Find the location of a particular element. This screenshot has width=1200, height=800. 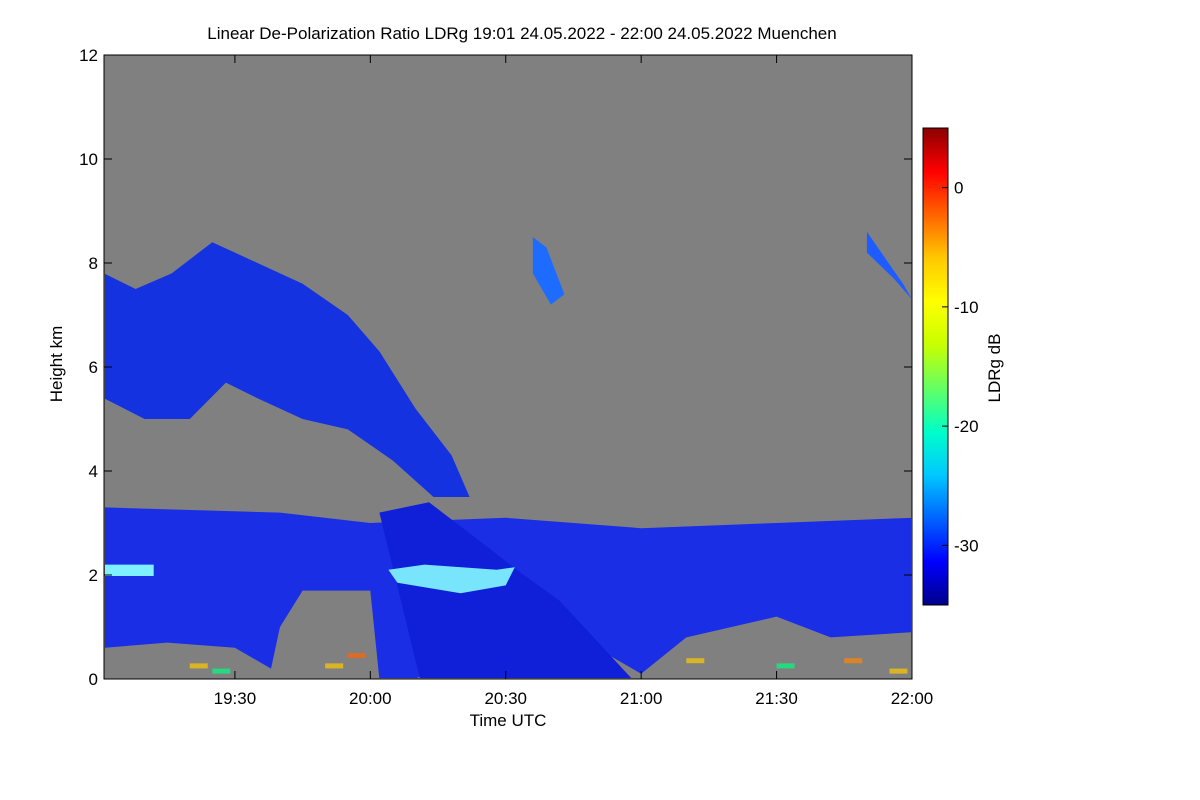

colorbar-tick-label: -10 is located at coordinates (966, 307).